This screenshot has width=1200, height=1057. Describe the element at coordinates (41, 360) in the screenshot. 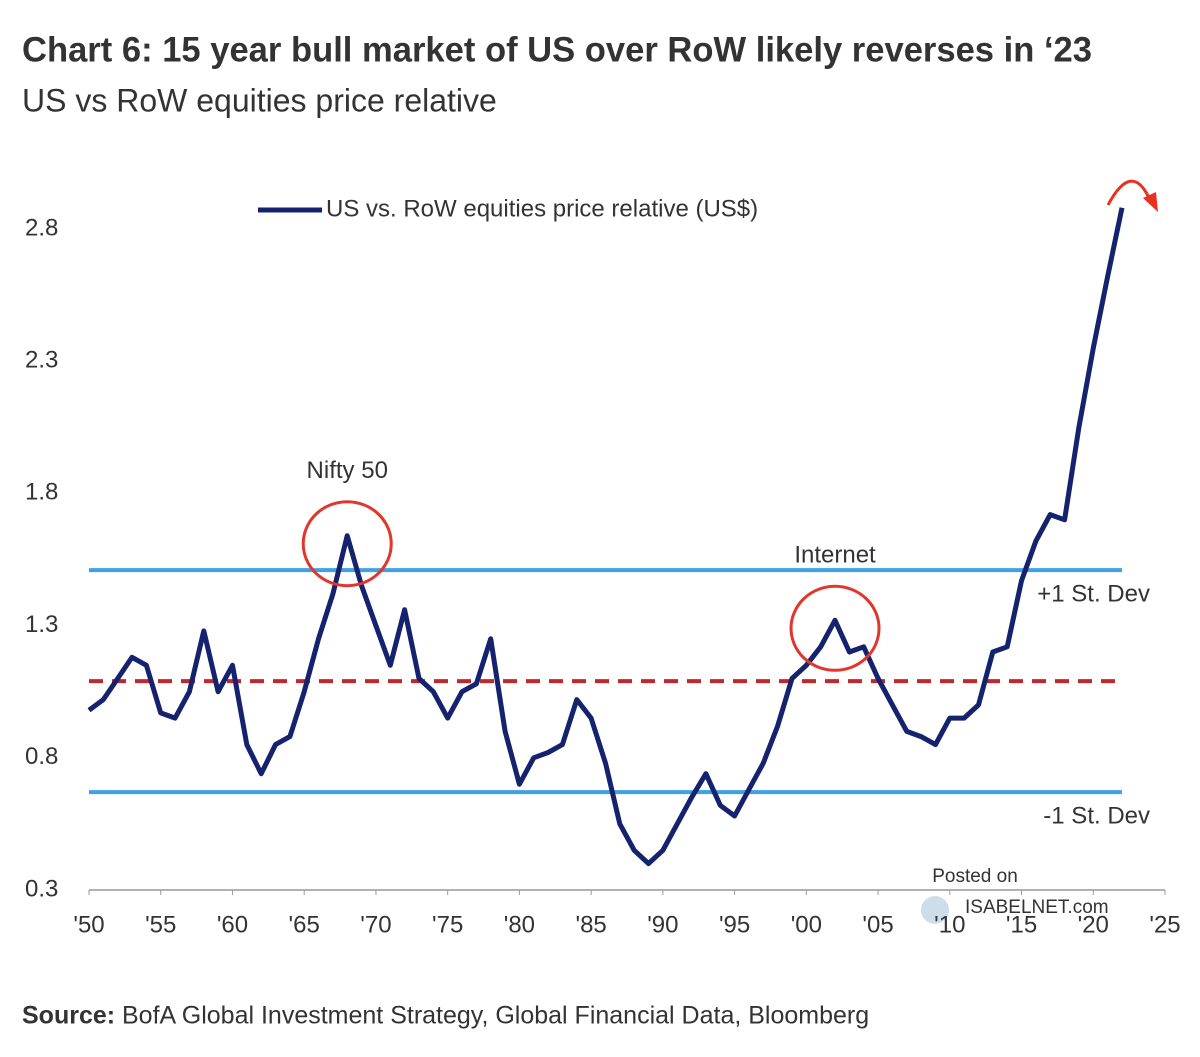

I see `y-tick-label: 2.3` at that location.